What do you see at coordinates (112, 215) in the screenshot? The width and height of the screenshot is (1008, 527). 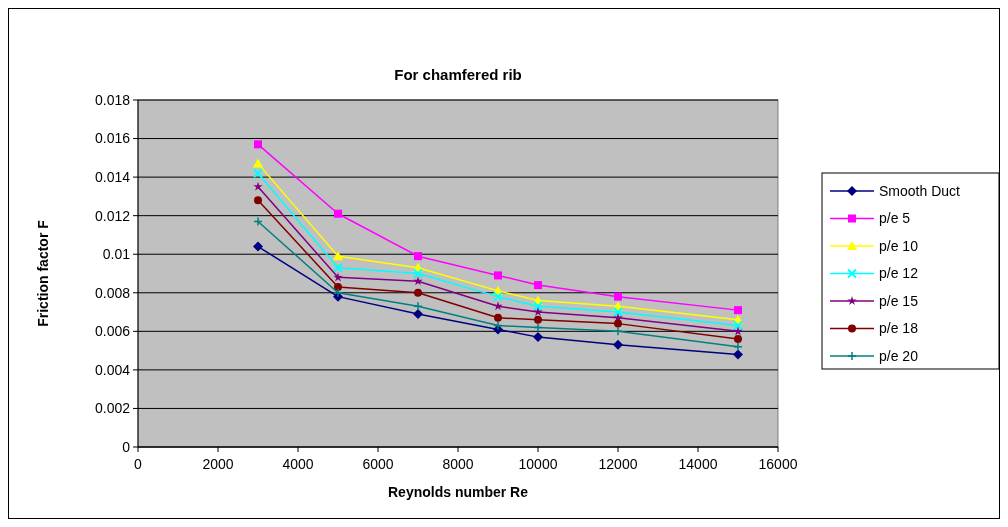 I see `y-tick-label: 0.012` at bounding box center [112, 215].